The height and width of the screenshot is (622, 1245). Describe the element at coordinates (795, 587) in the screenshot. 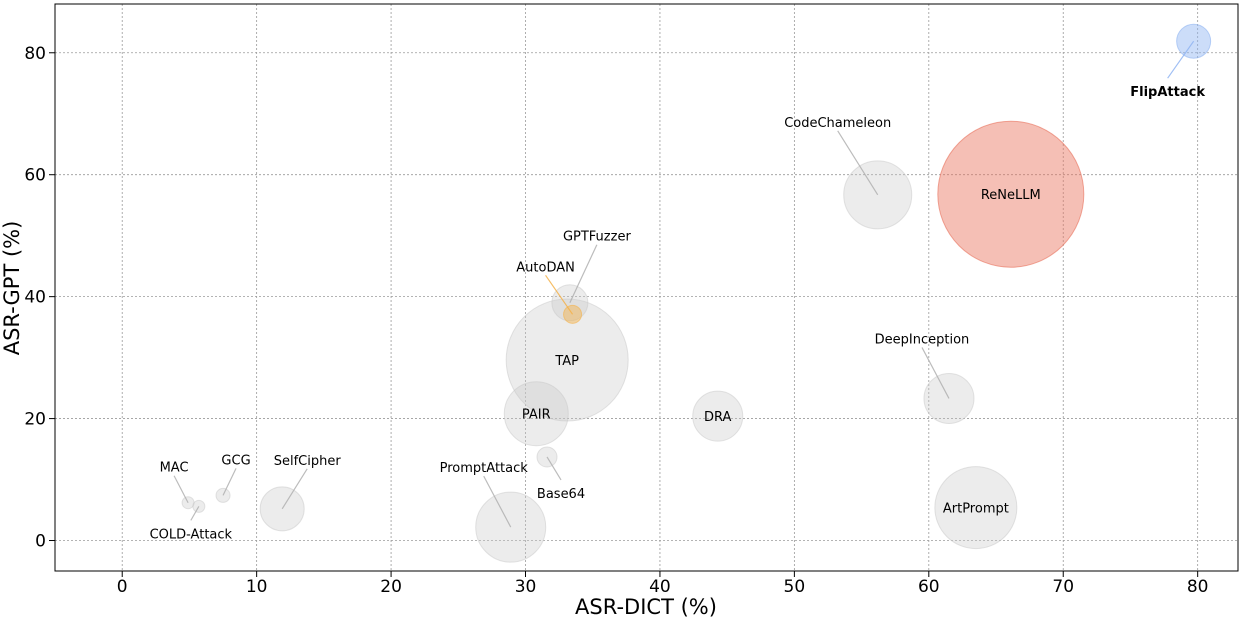

I see `x-tick-label: 50` at that location.